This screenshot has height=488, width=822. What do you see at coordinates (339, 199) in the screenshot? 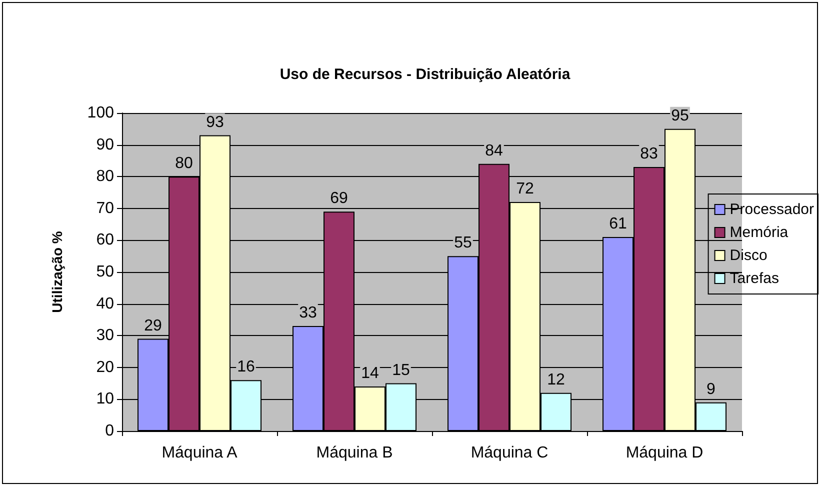
I see `data-label: 69` at bounding box center [339, 199].